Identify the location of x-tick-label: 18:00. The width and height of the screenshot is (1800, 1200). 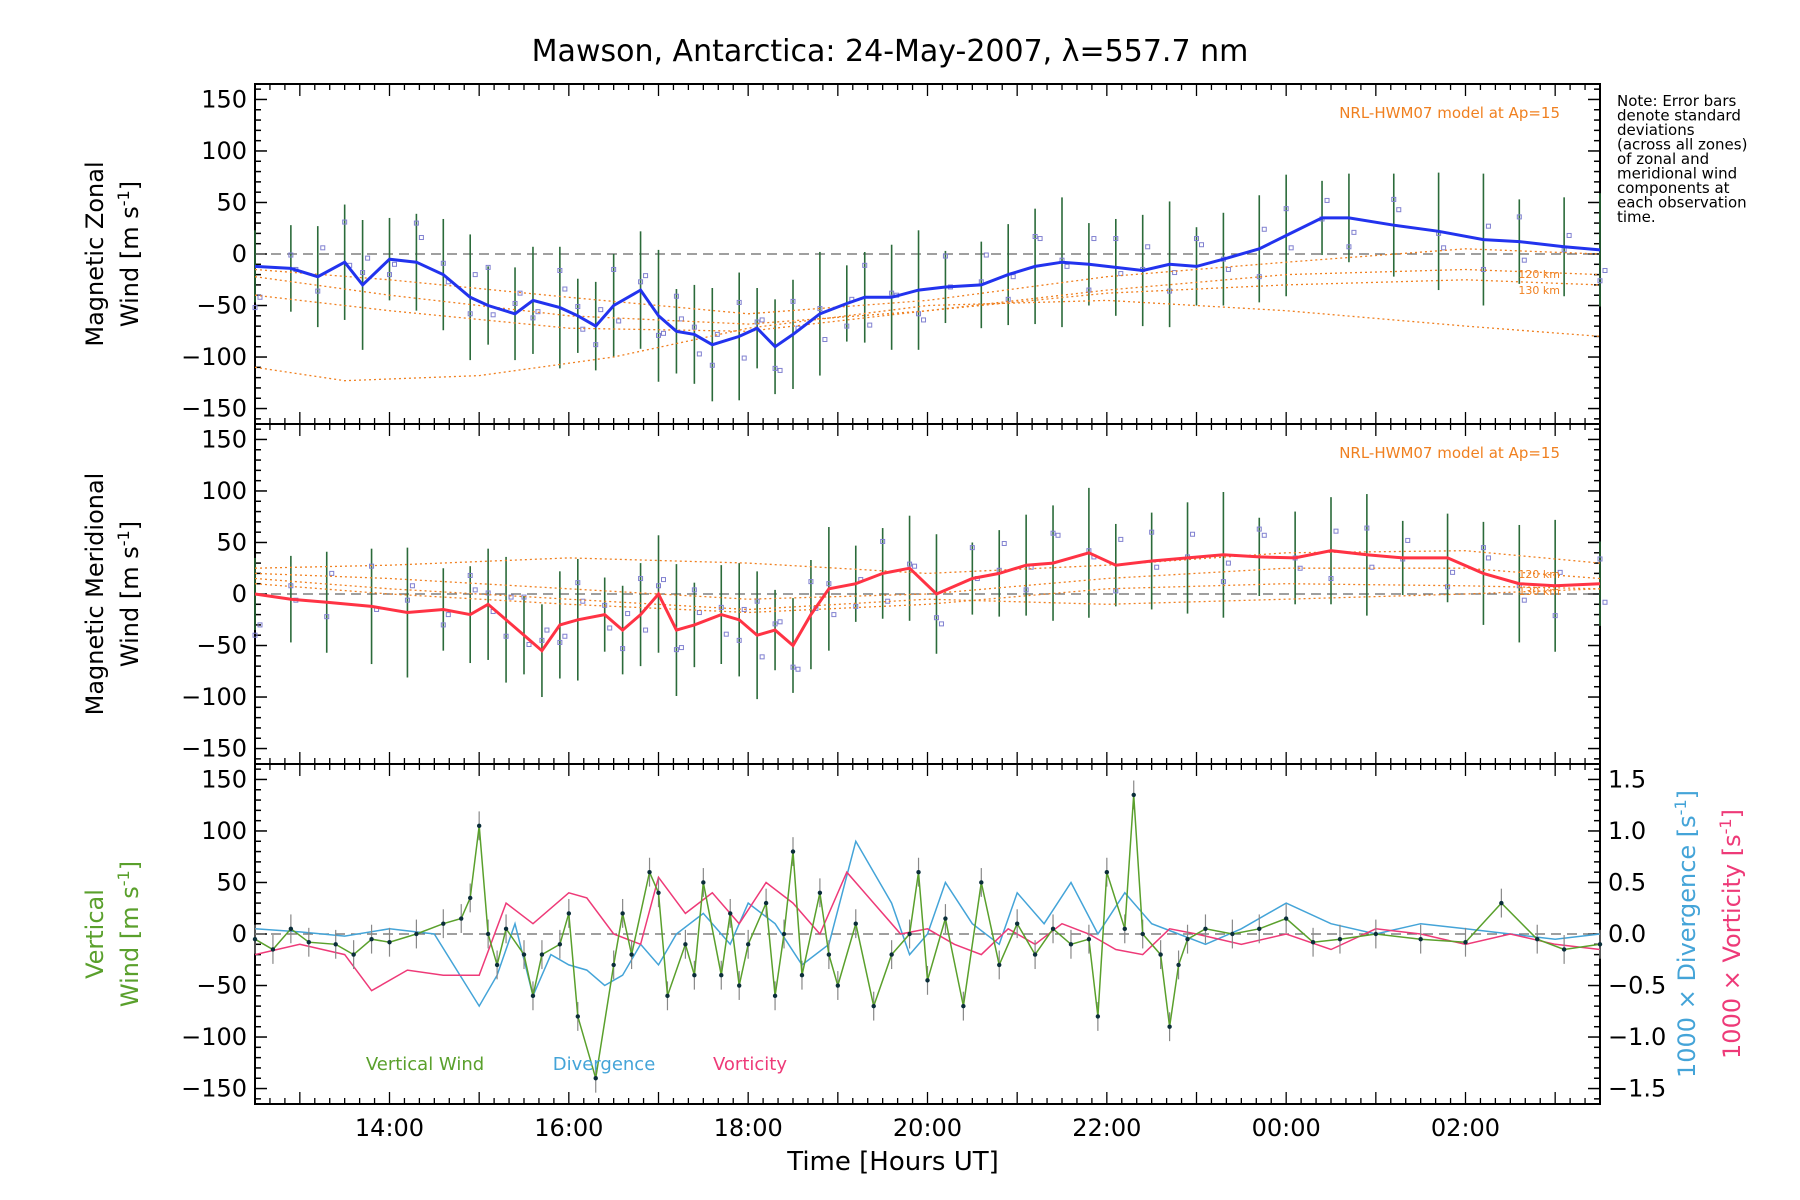
(748, 1128).